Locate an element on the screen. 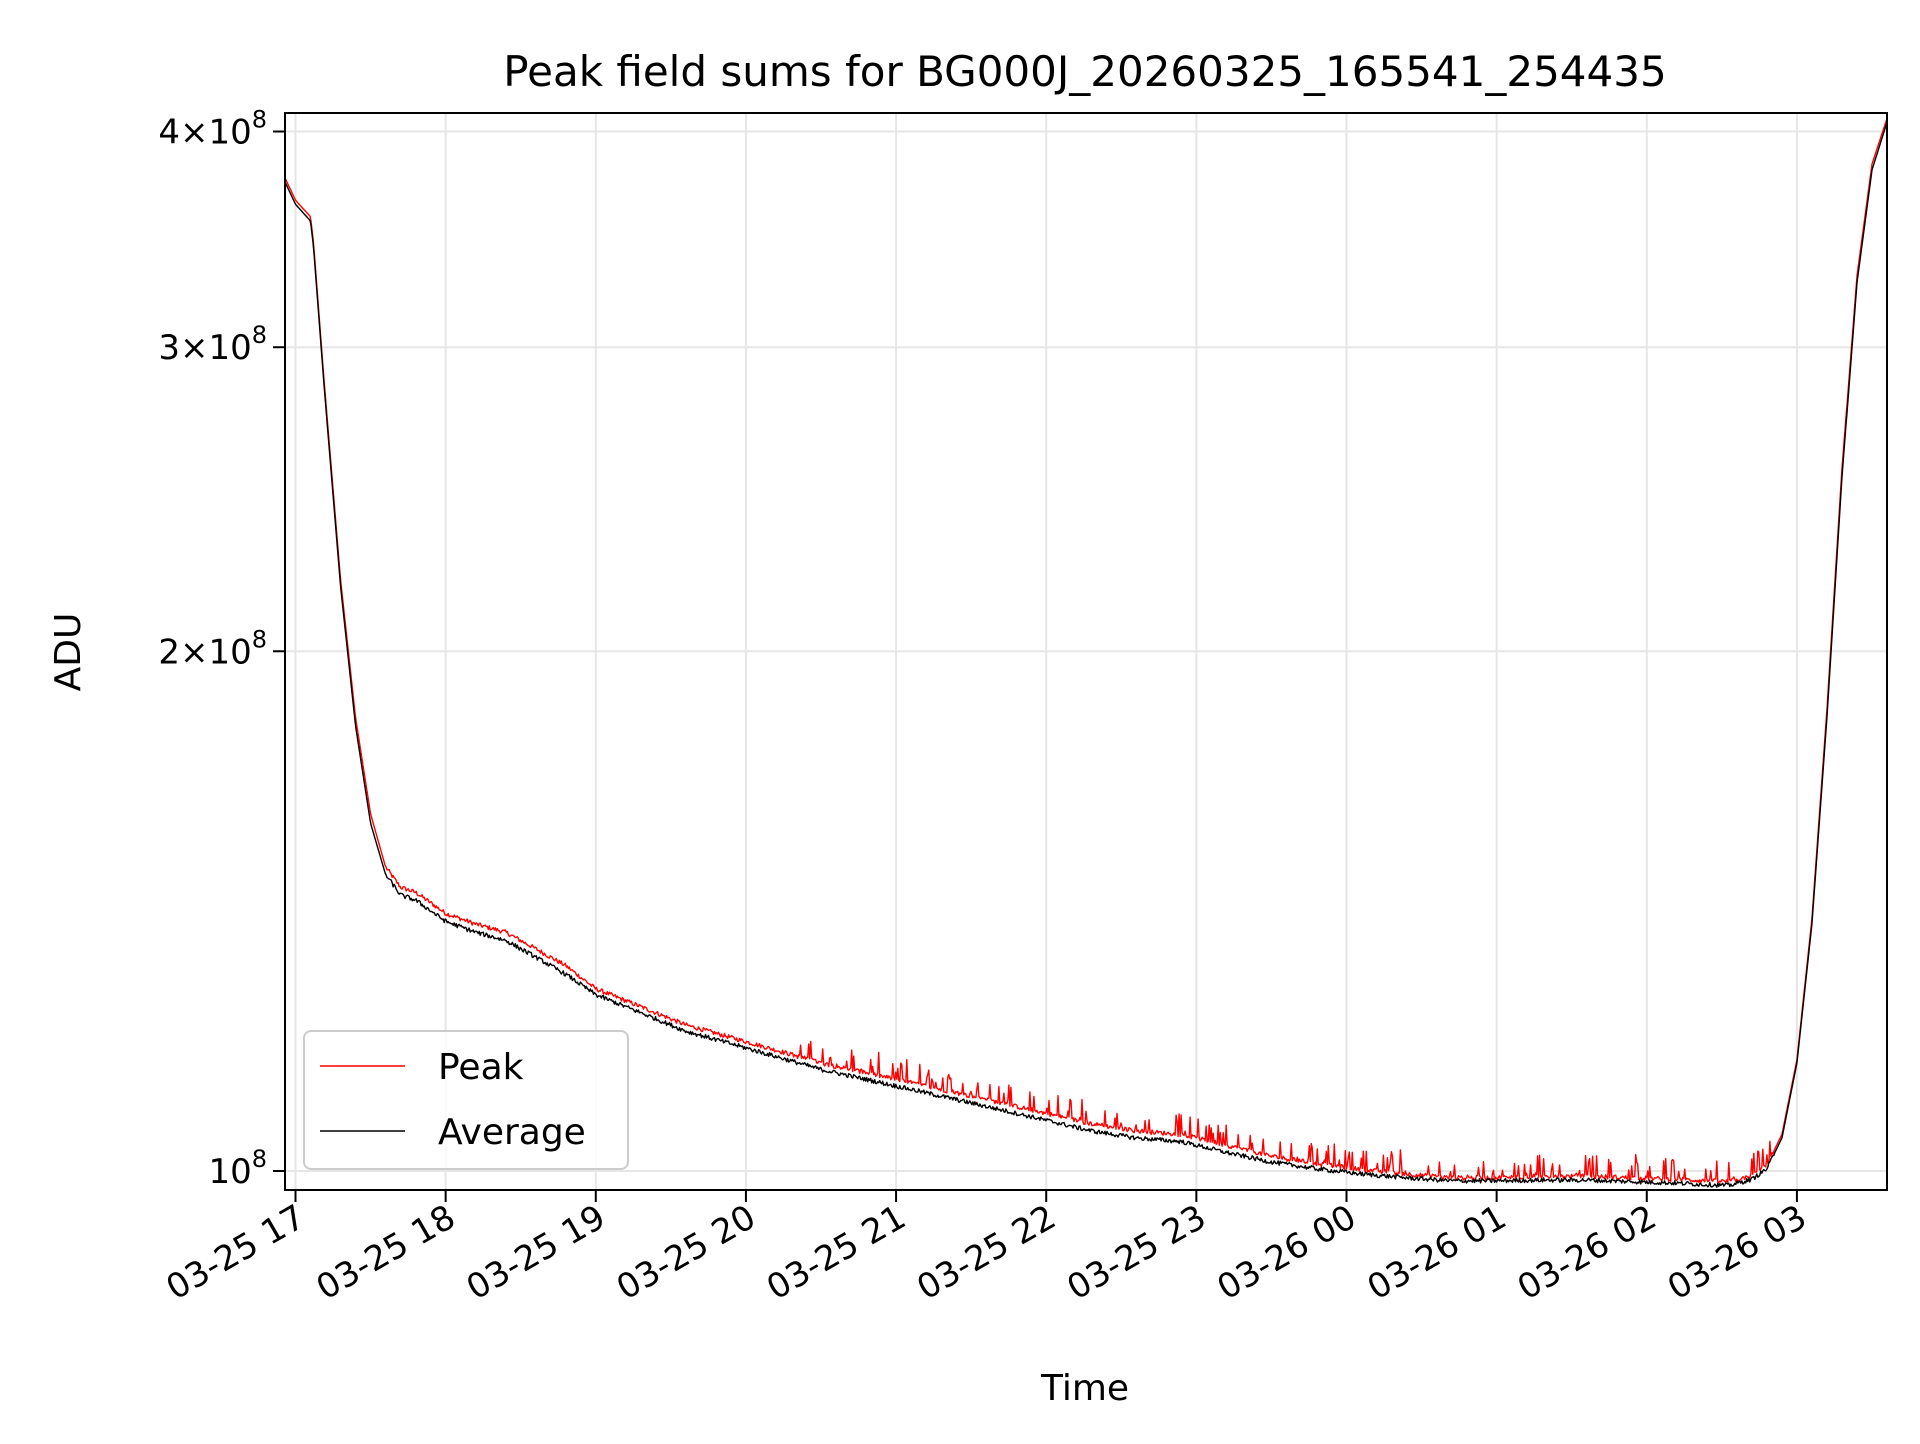 Image resolution: width=1920 pixels, height=1444 pixels. legend: Peak Average is located at coordinates (466, 1100).